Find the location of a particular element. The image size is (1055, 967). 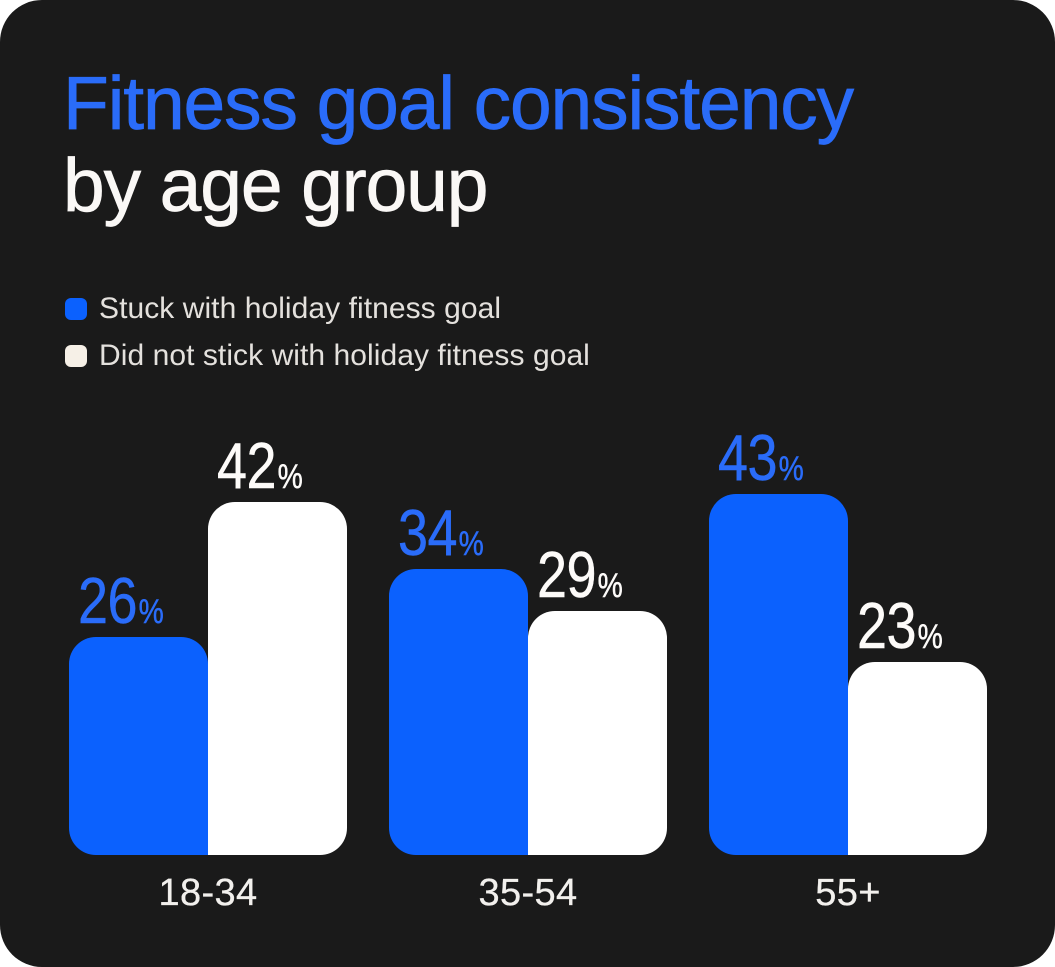

bar-wrap-did-not-stick-35-54: 29% is located at coordinates (597, 698).